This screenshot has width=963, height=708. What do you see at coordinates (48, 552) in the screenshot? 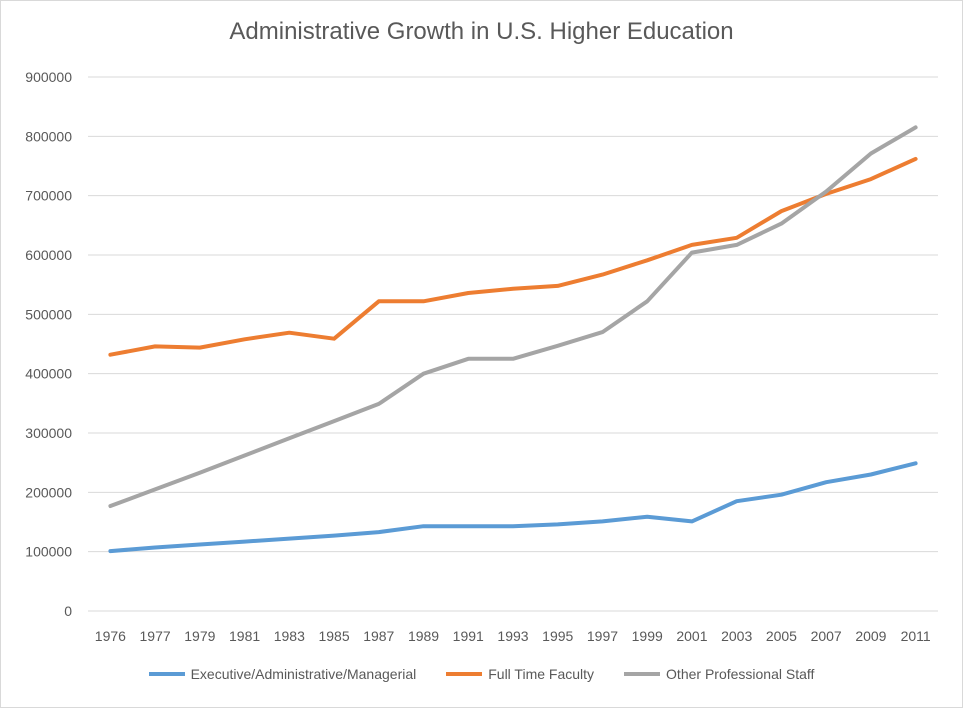
I see `y-tick-label: 100000` at bounding box center [48, 552].